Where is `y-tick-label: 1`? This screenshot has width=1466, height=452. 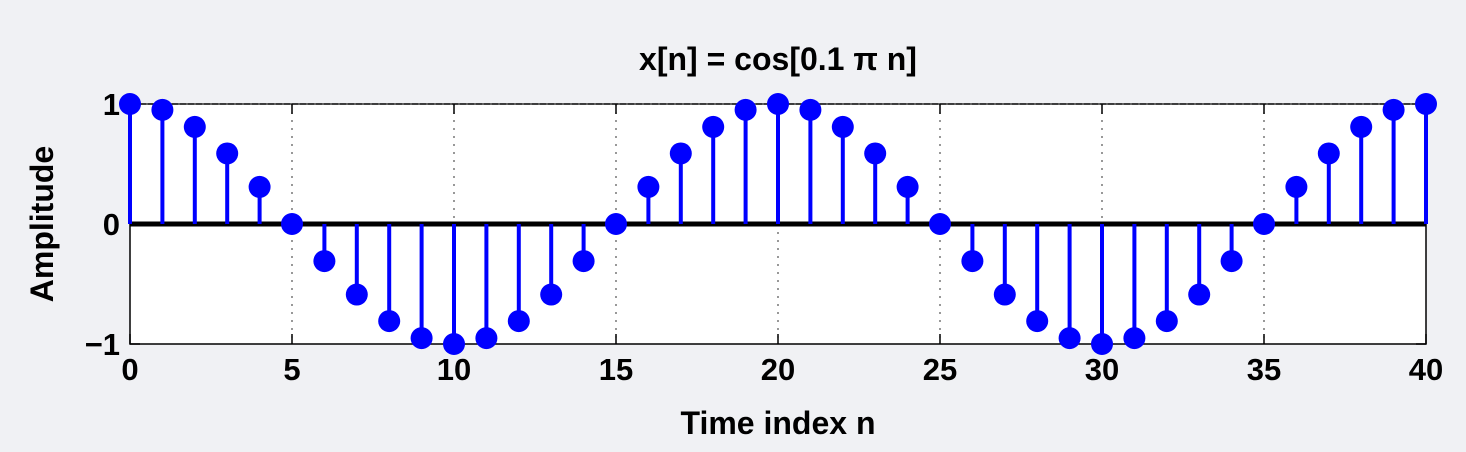 y-tick-label: 1 is located at coordinates (111, 104).